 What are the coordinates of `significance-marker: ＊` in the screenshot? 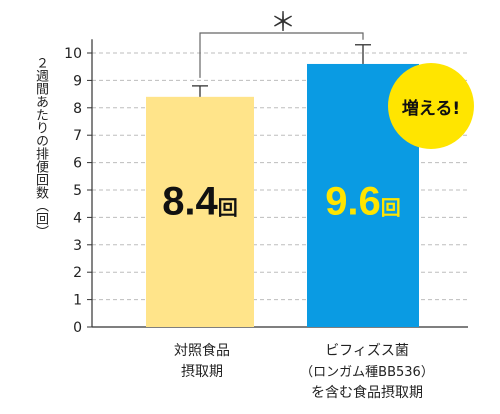 It's located at (283, 23).